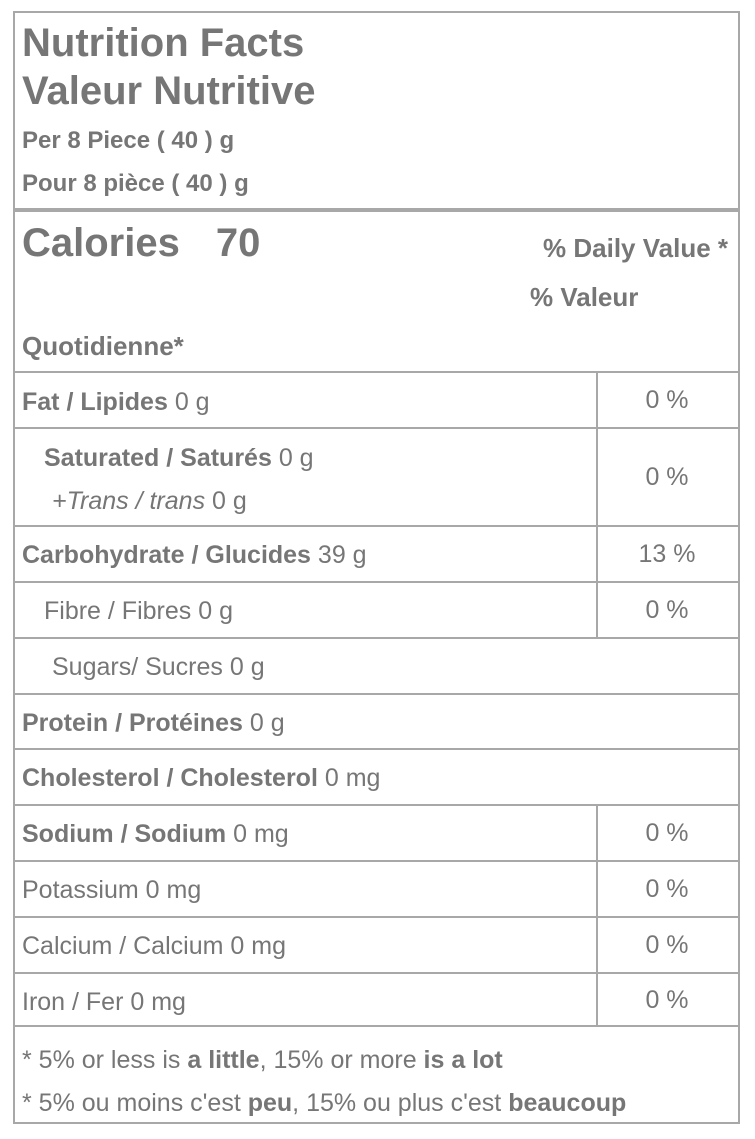 This screenshot has height=1139, width=755. Describe the element at coordinates (376, 210) in the screenshot. I see `thick-divider` at that location.